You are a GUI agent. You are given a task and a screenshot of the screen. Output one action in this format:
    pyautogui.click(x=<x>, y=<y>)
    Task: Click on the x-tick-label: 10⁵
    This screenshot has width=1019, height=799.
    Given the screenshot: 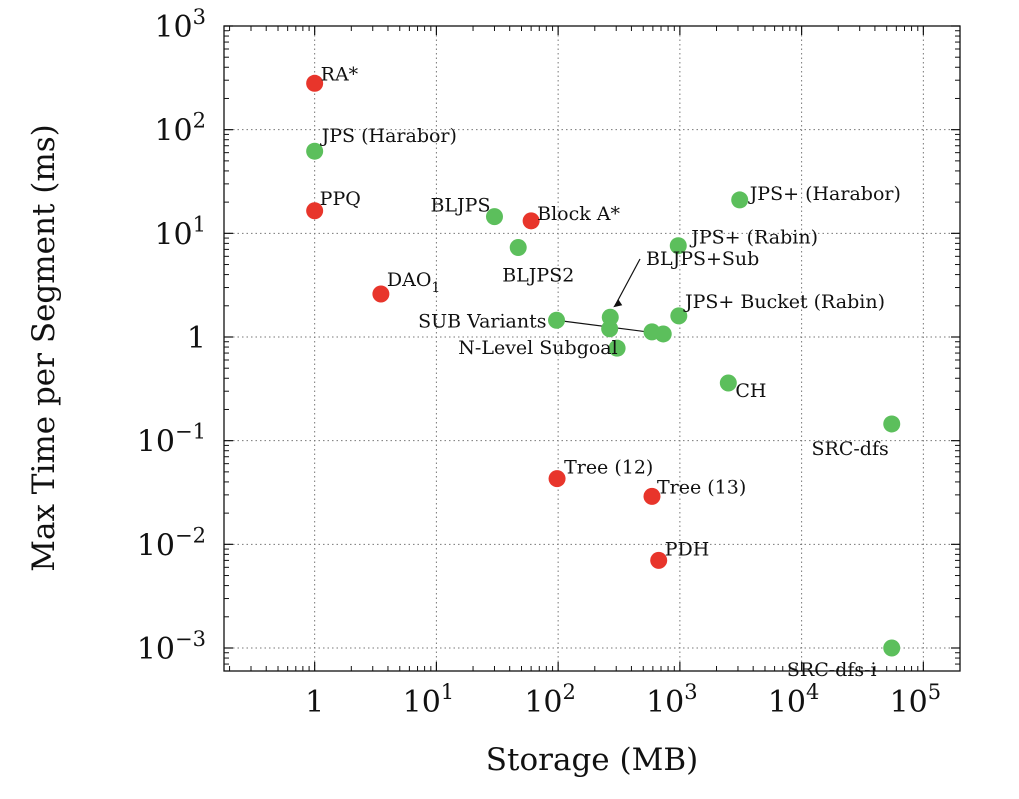 What is the action you would take?
    pyautogui.click(x=916, y=700)
    